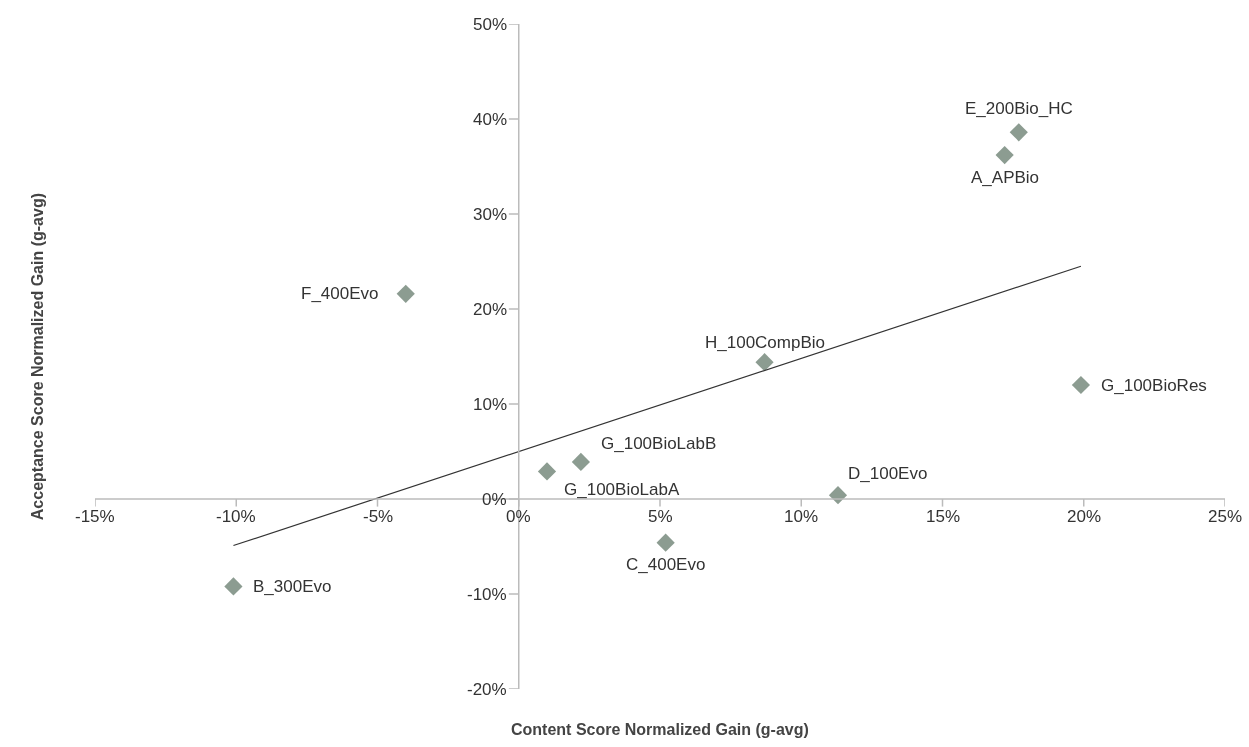 Image resolution: width=1249 pixels, height=747 pixels. What do you see at coordinates (622, 489) in the screenshot?
I see `annotation: G_100BioLabA` at bounding box center [622, 489].